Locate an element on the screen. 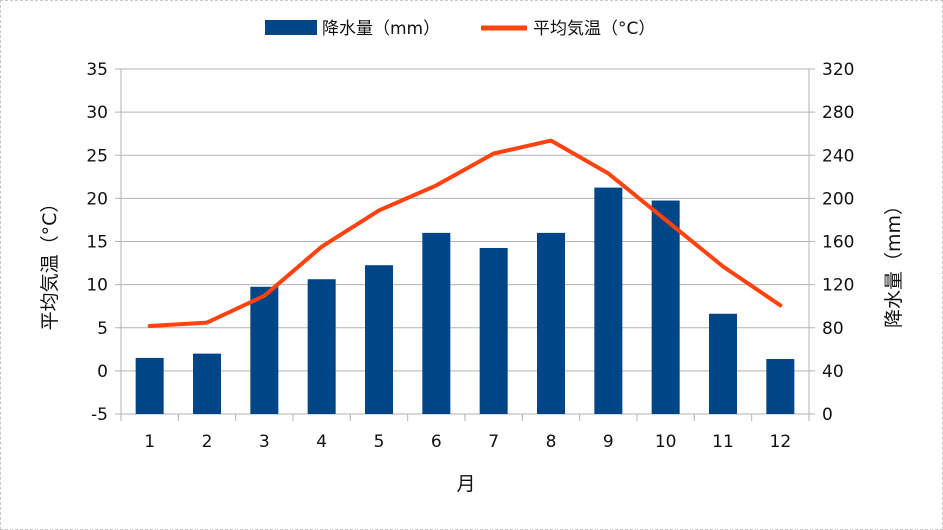  right-tick-label: 240 is located at coordinates (838, 156).